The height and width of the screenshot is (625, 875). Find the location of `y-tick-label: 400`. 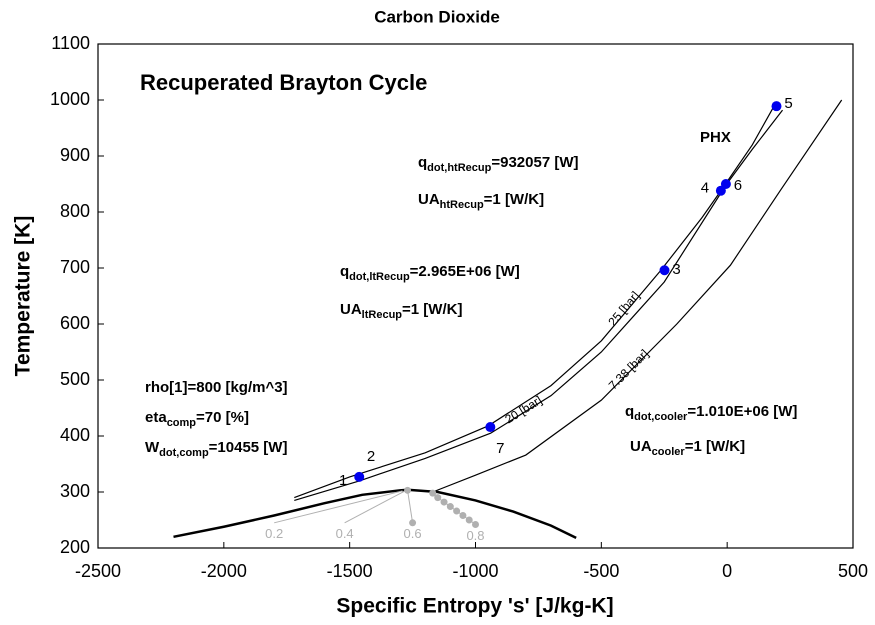

y-tick-label: 400 is located at coordinates (75, 435).